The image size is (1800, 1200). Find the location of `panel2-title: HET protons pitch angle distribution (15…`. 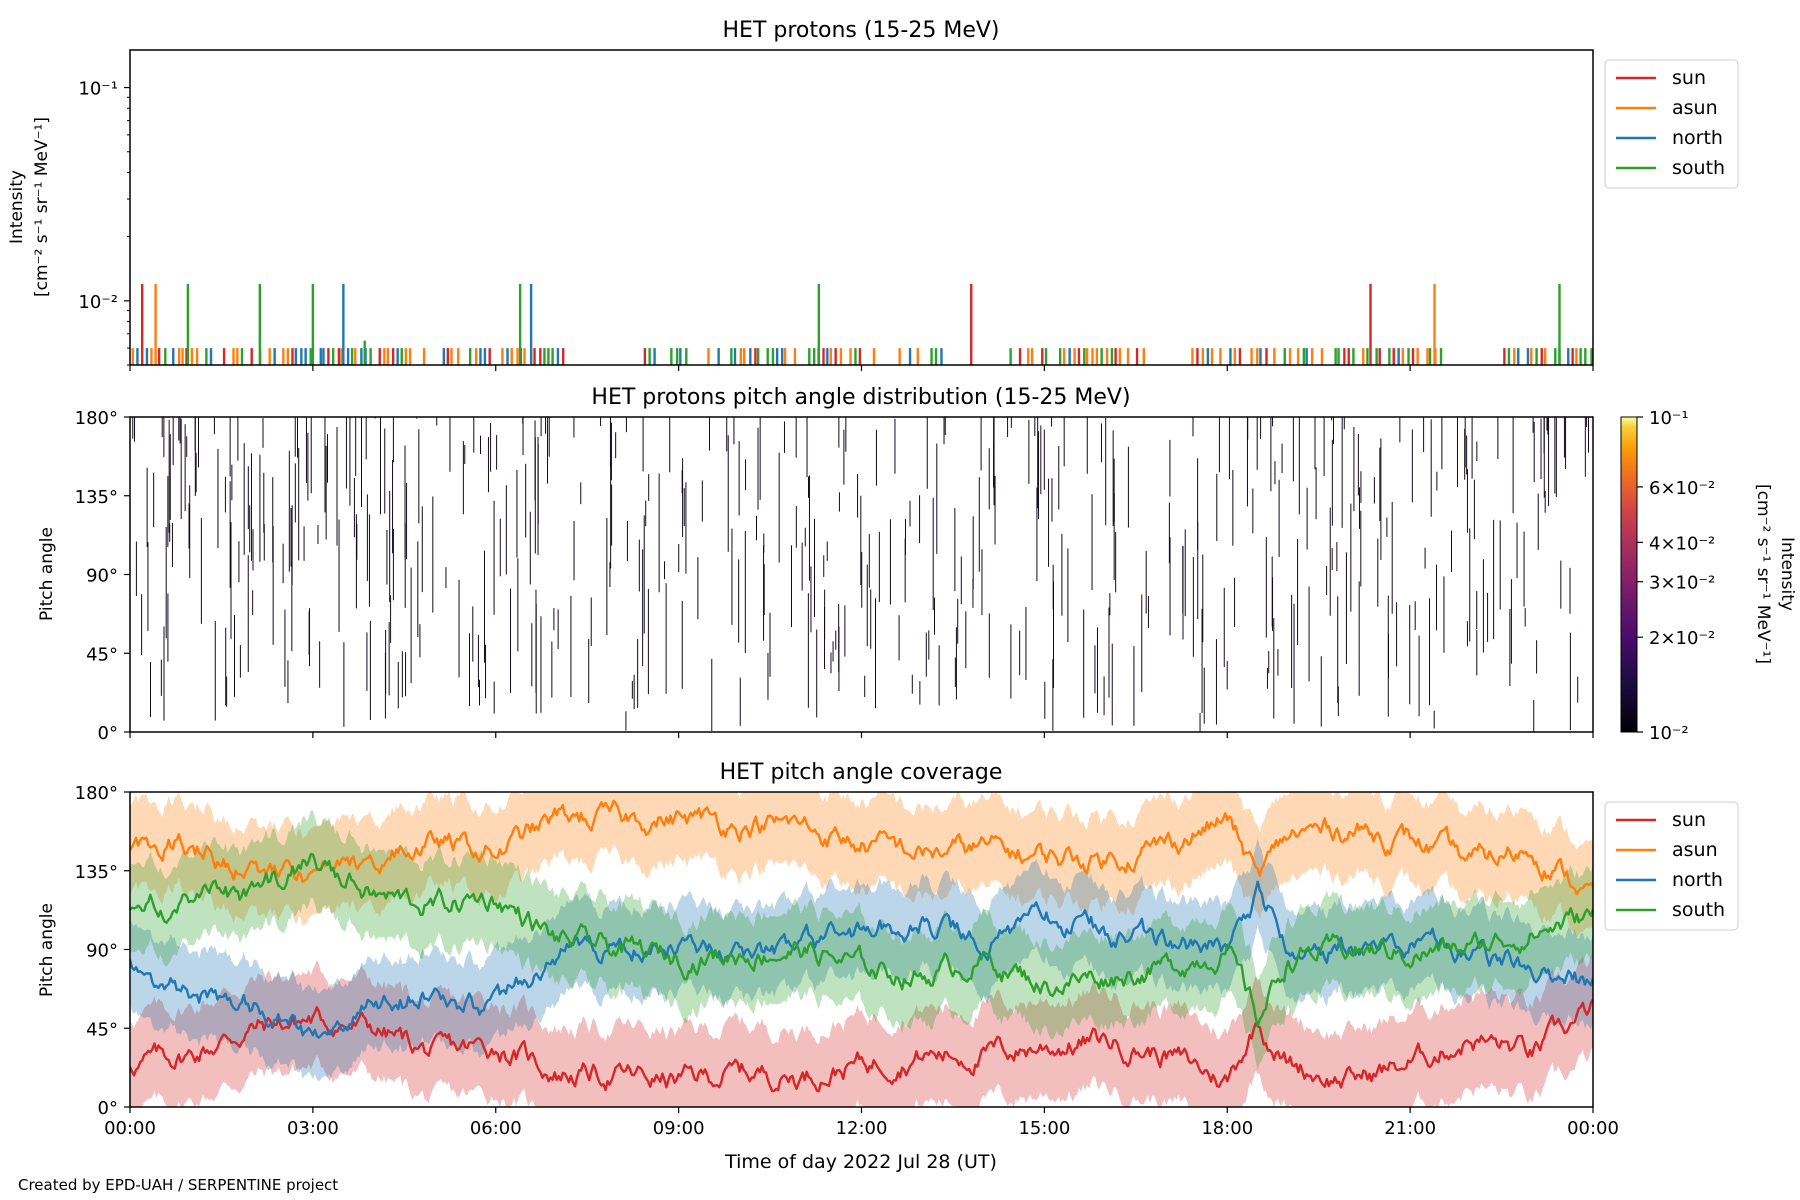

panel2-title: HET protons pitch angle distribution (15… is located at coordinates (860, 397).